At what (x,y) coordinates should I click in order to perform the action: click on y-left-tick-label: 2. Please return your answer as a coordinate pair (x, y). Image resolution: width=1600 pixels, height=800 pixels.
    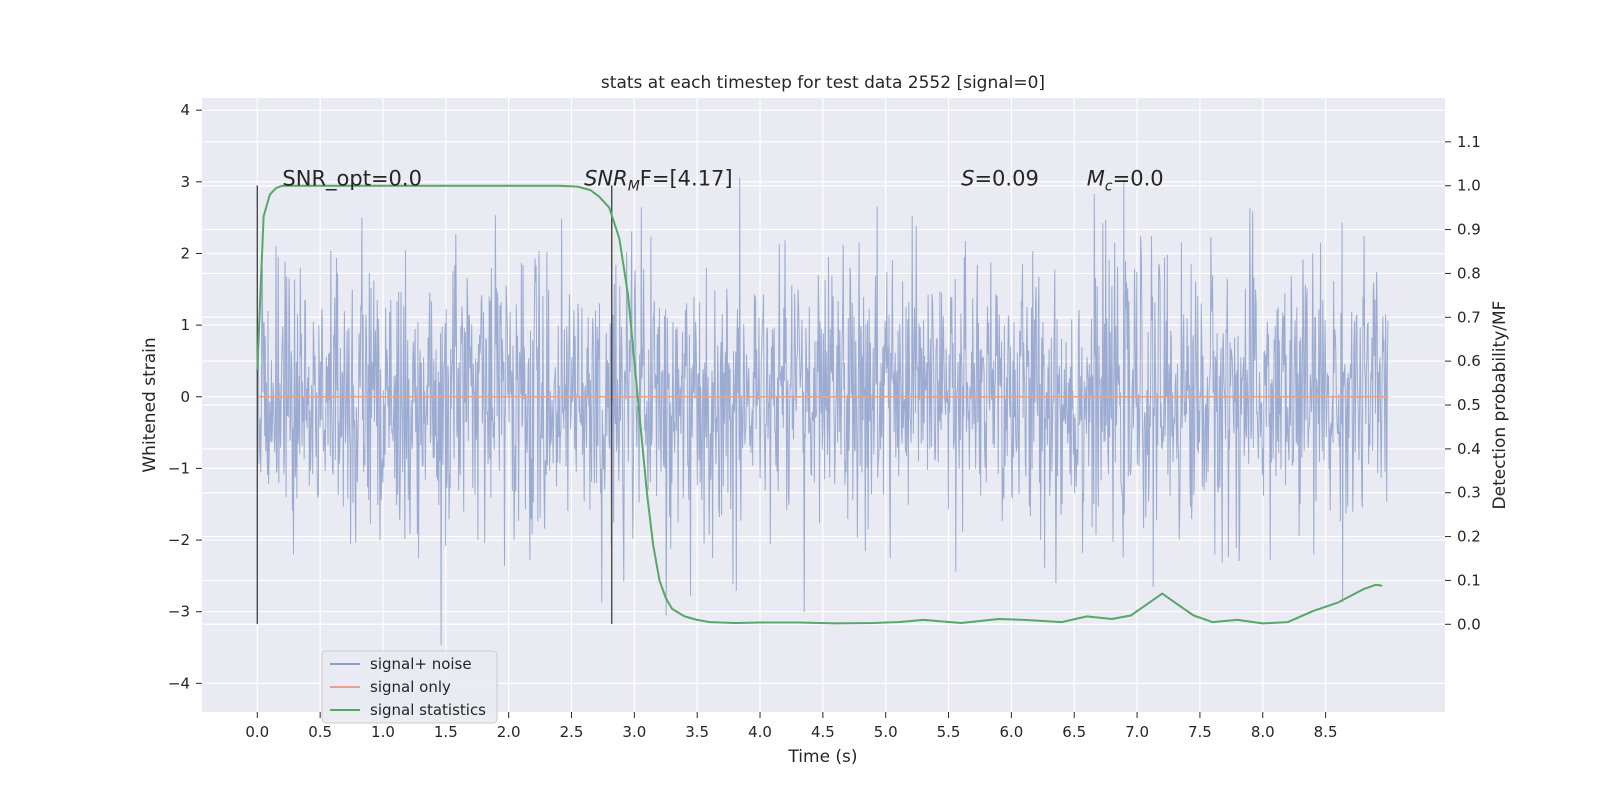
    Looking at the image, I should click on (185, 253).